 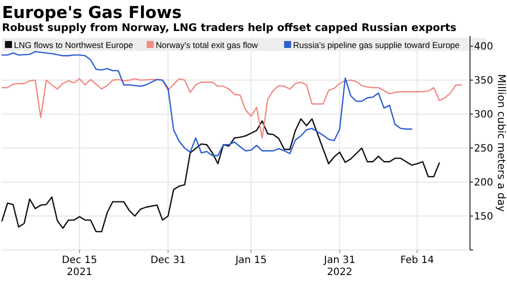 I want to click on chart-title: Europe's Gas Flows, so click(x=92, y=12).